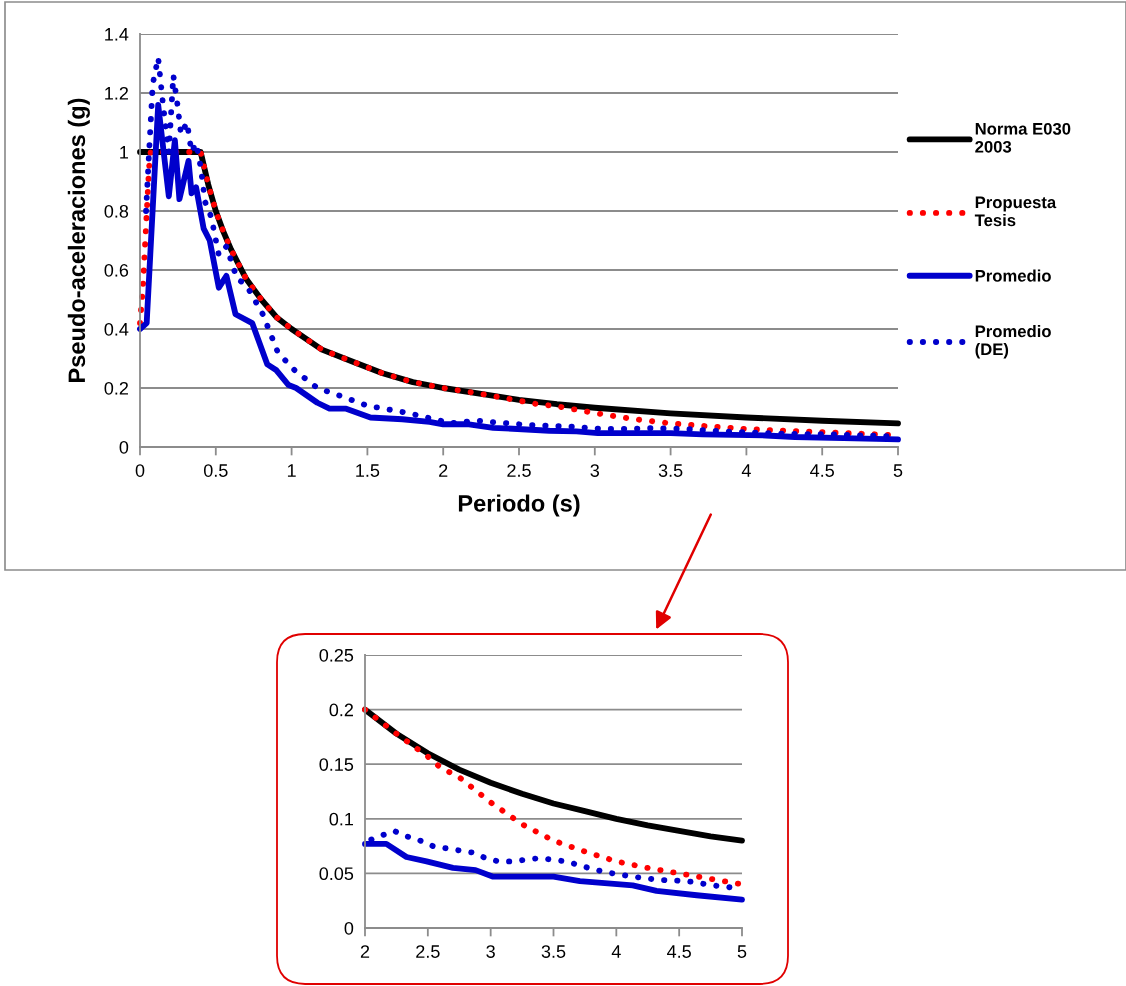 The height and width of the screenshot is (986, 1126). Describe the element at coordinates (291, 470) in the screenshot. I see `x-tick-label: 1` at that location.